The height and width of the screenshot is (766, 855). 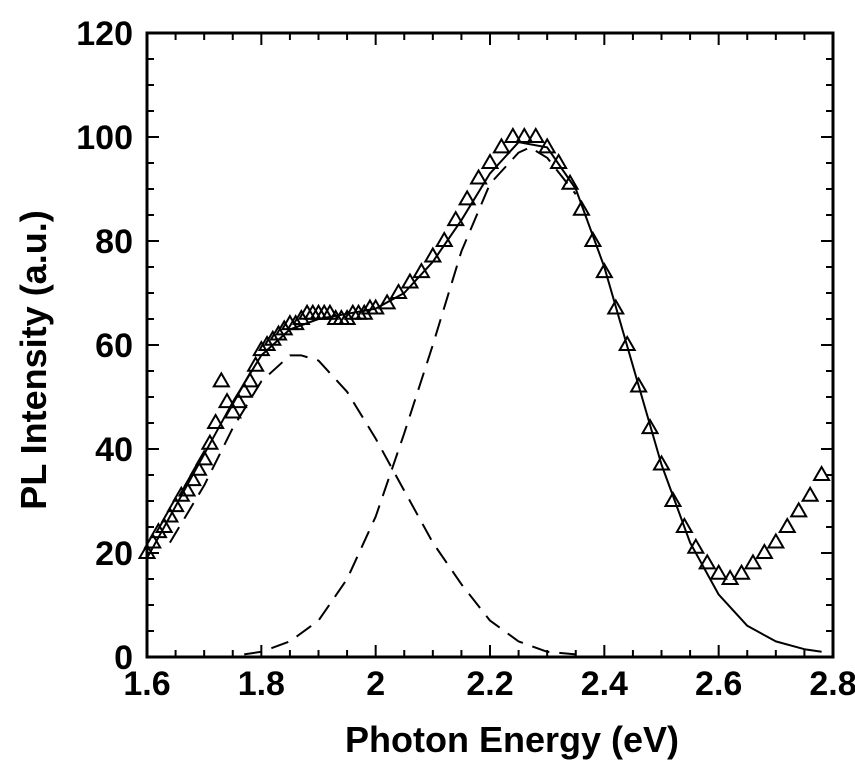 What do you see at coordinates (114, 346) in the screenshot?
I see `y-tick-label: 60` at bounding box center [114, 346].